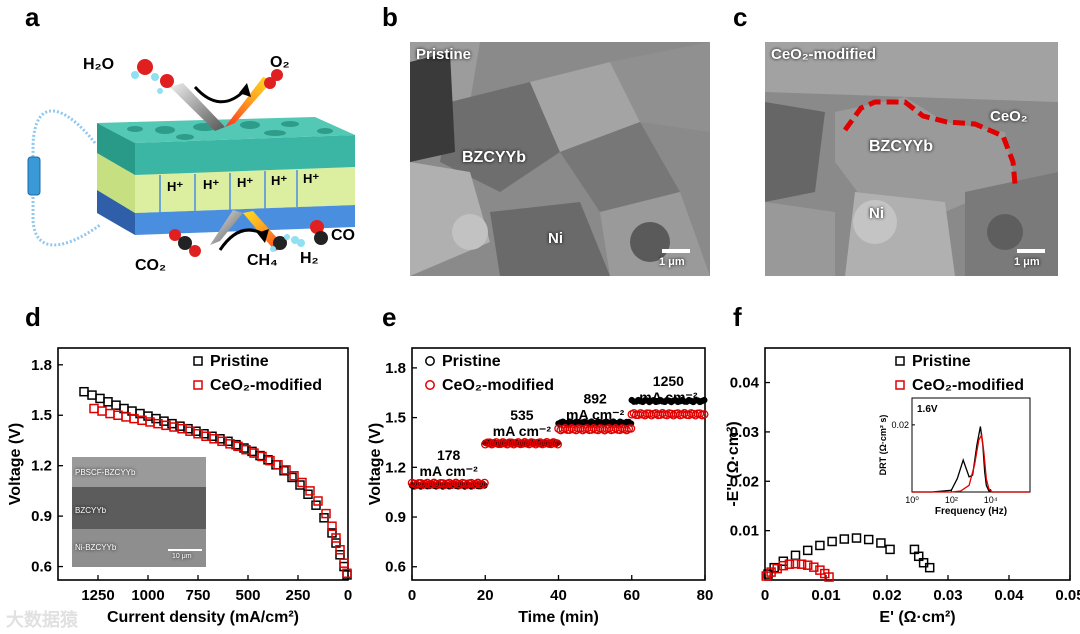  I want to click on inset-y-tick-label: 0.02, so click(900, 425).